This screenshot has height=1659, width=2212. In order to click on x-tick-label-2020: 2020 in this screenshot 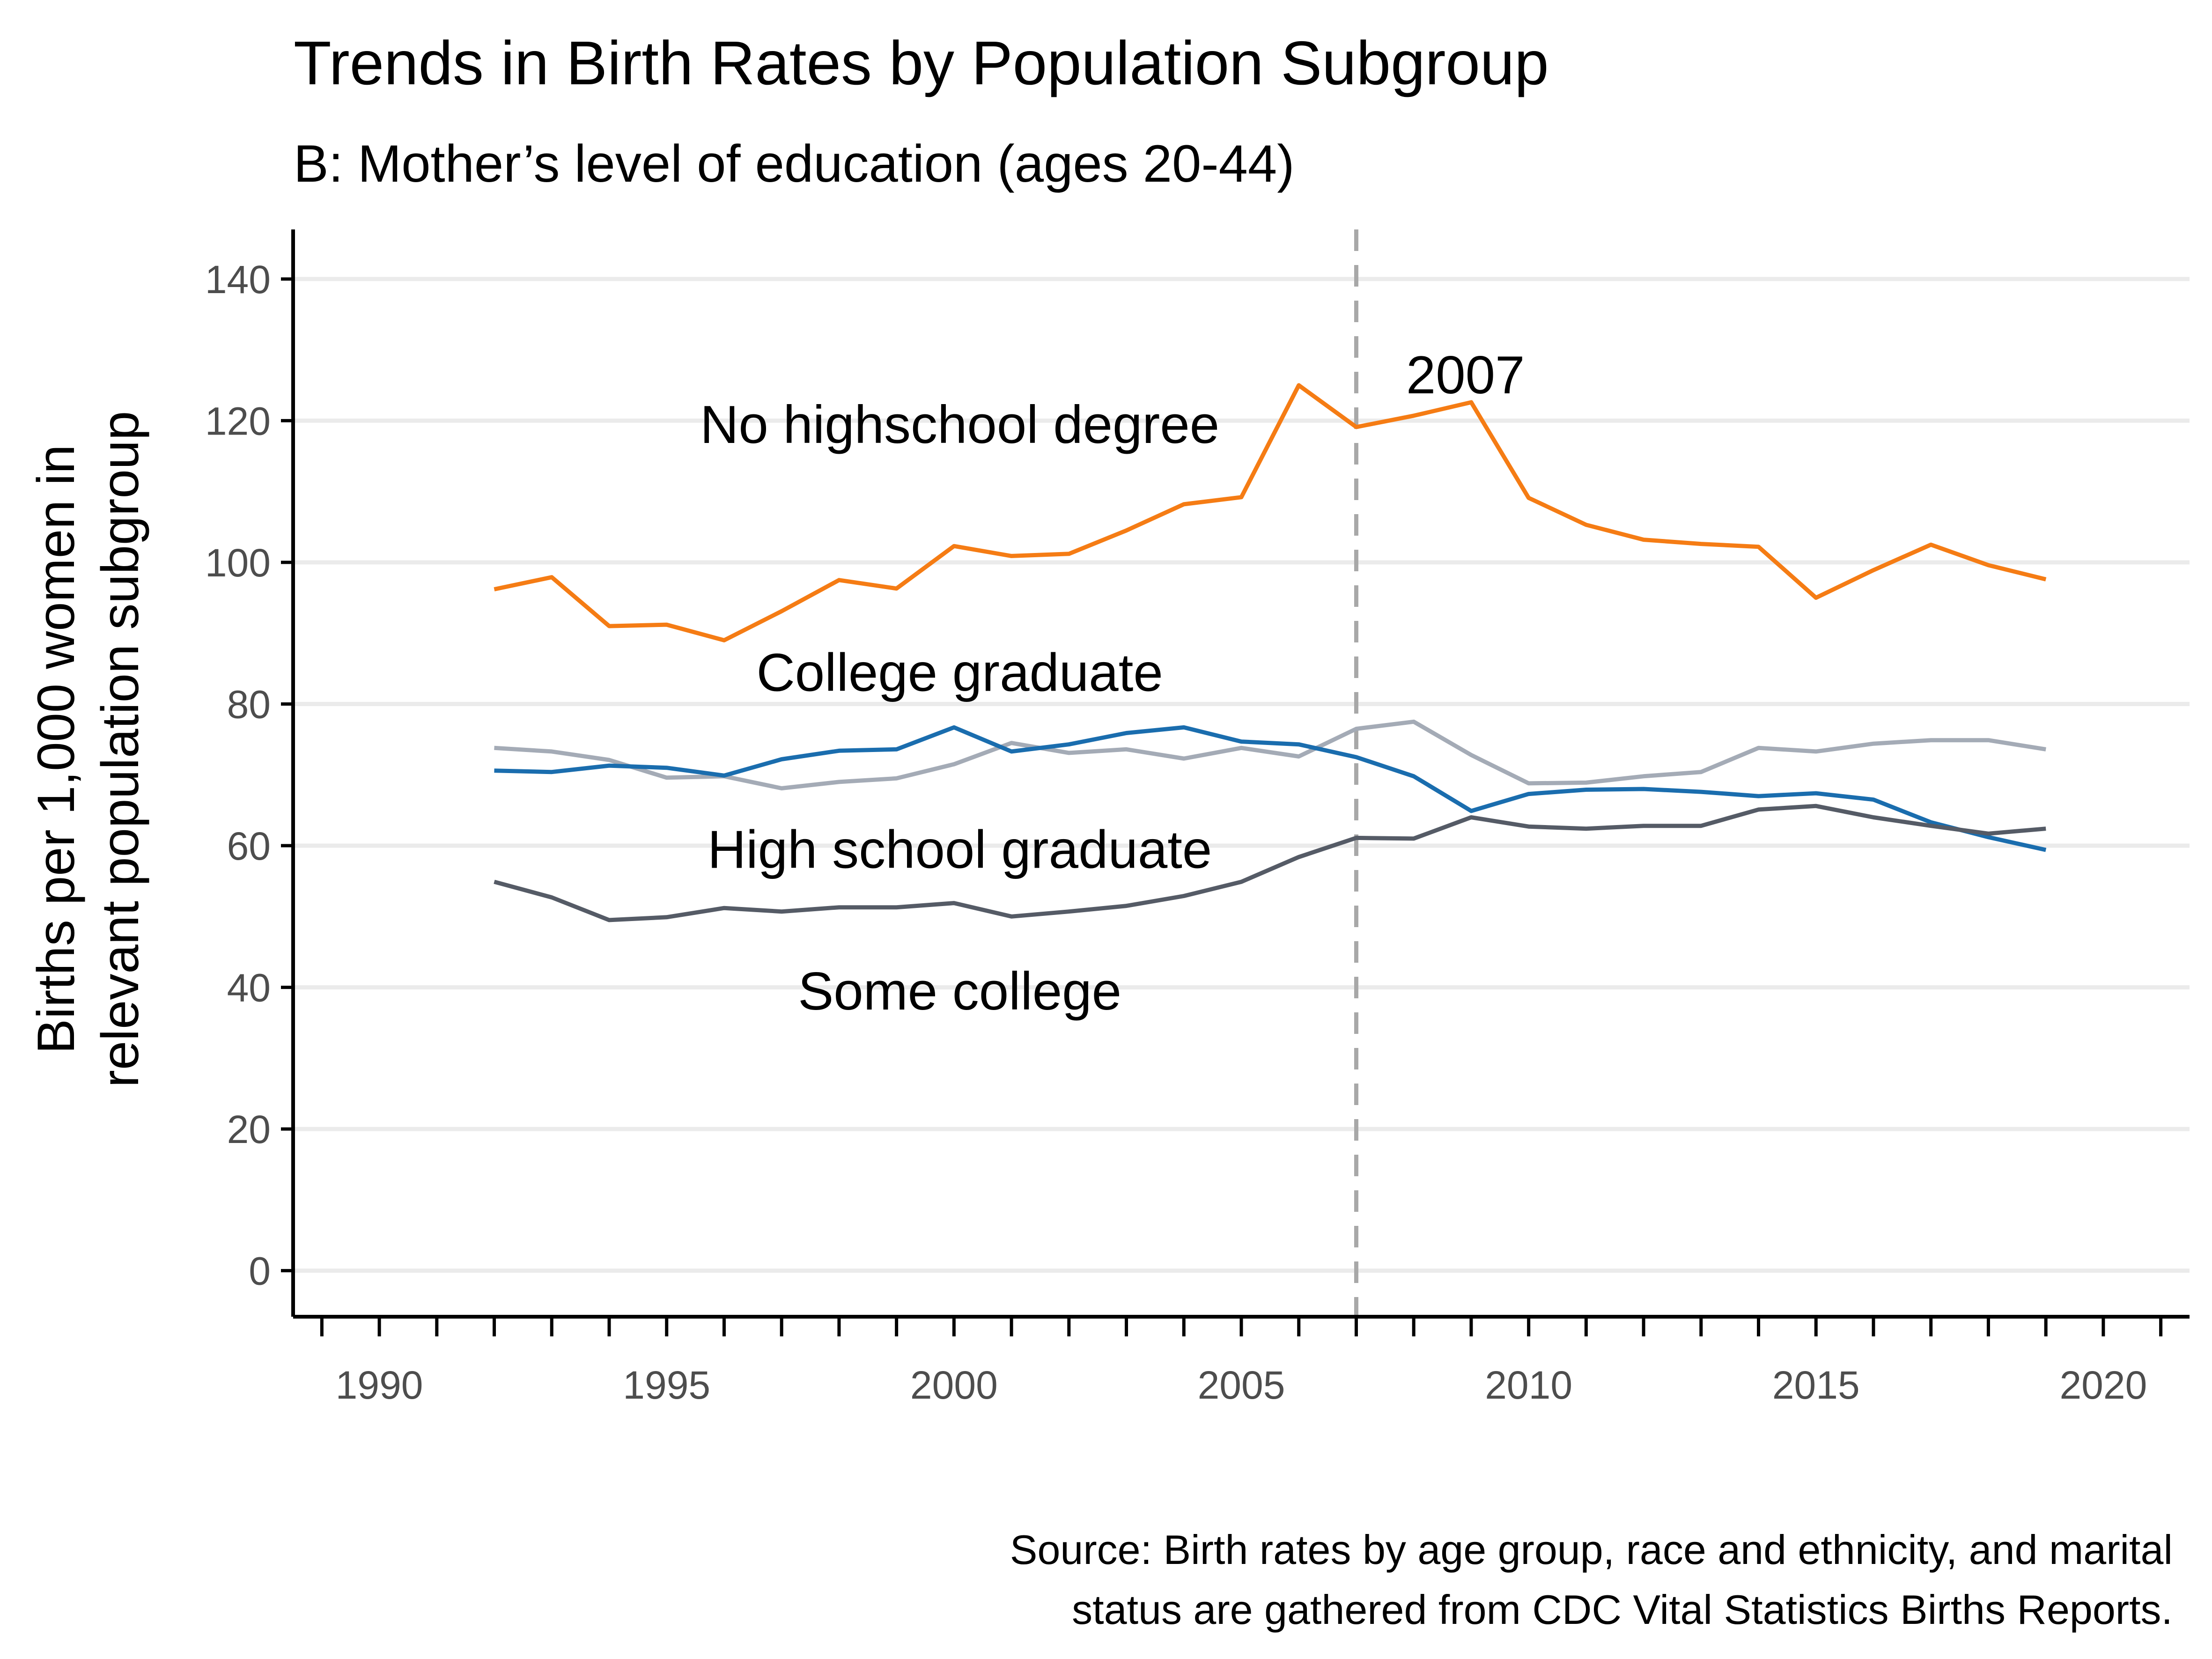, I will do `click(2103, 1385)`.